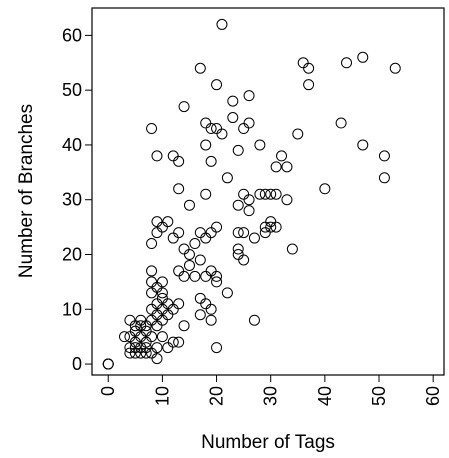 The height and width of the screenshot is (458, 449). What do you see at coordinates (72, 309) in the screenshot?
I see `y-tick-label: 10` at bounding box center [72, 309].